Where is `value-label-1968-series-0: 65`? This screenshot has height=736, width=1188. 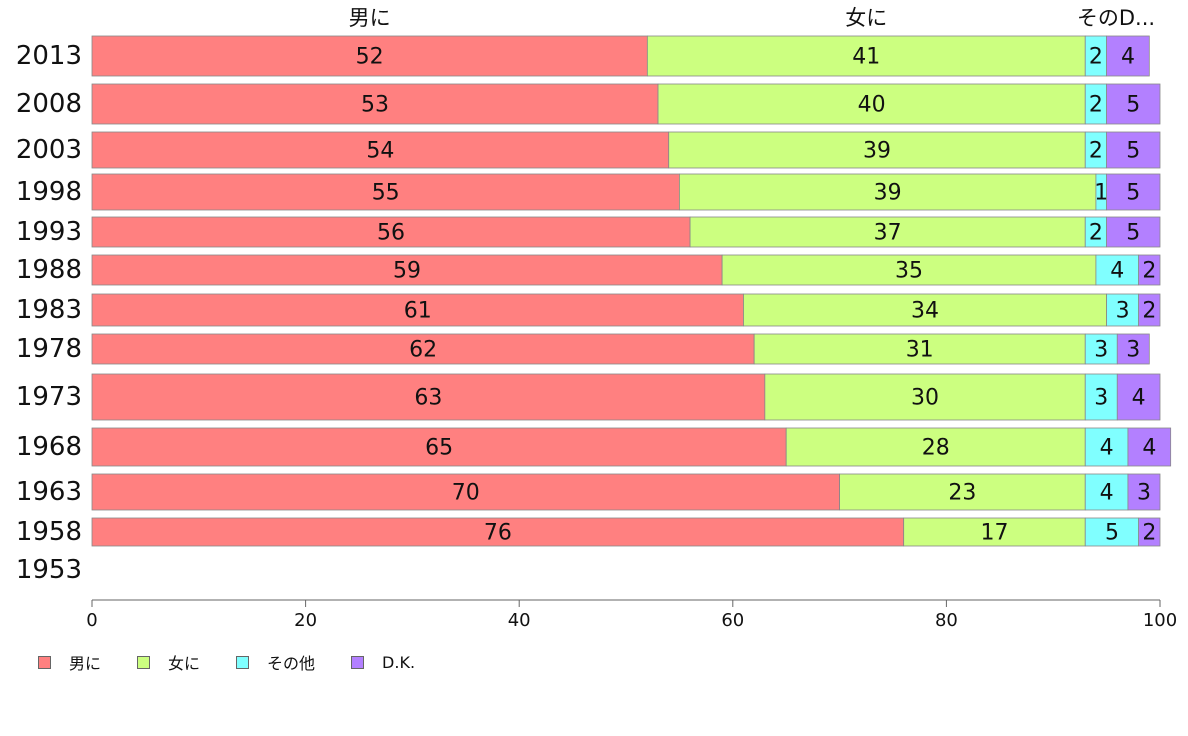 value-label-1968-series-0: 65 is located at coordinates (439, 448).